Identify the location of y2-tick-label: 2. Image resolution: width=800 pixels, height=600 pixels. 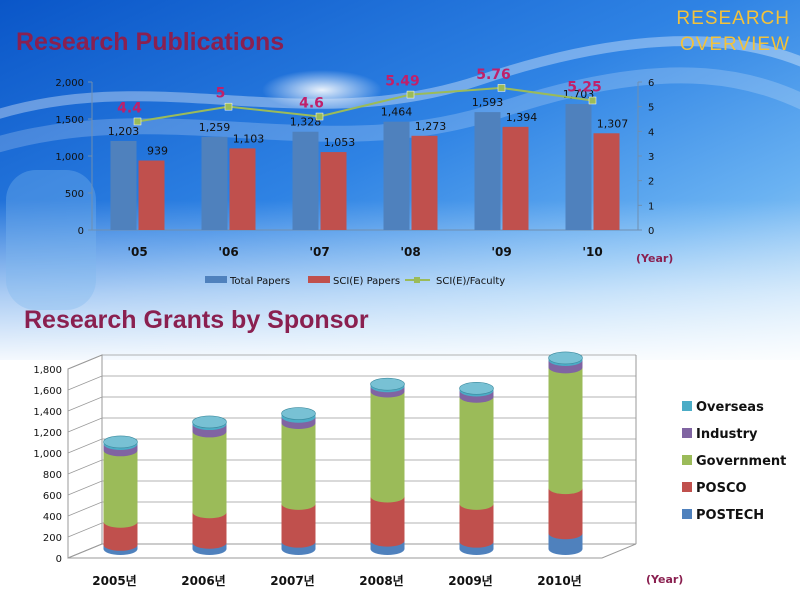
(651, 182).